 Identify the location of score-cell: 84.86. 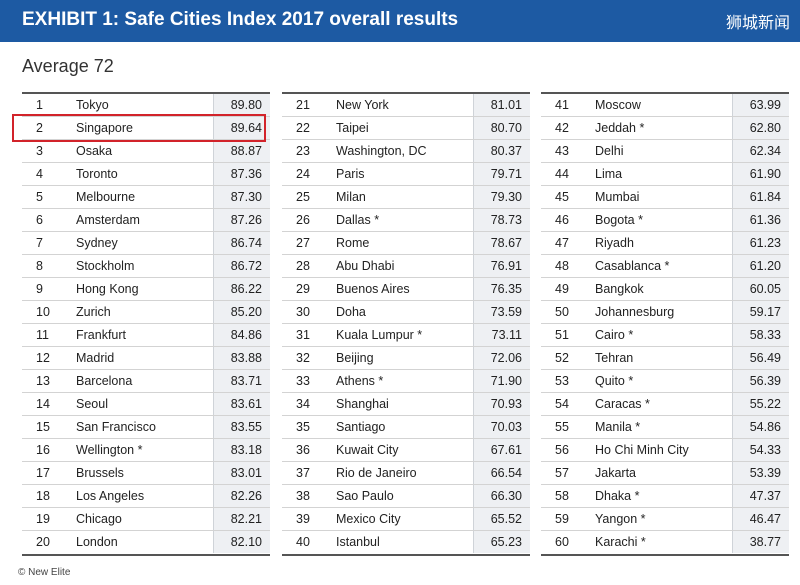
(246, 335).